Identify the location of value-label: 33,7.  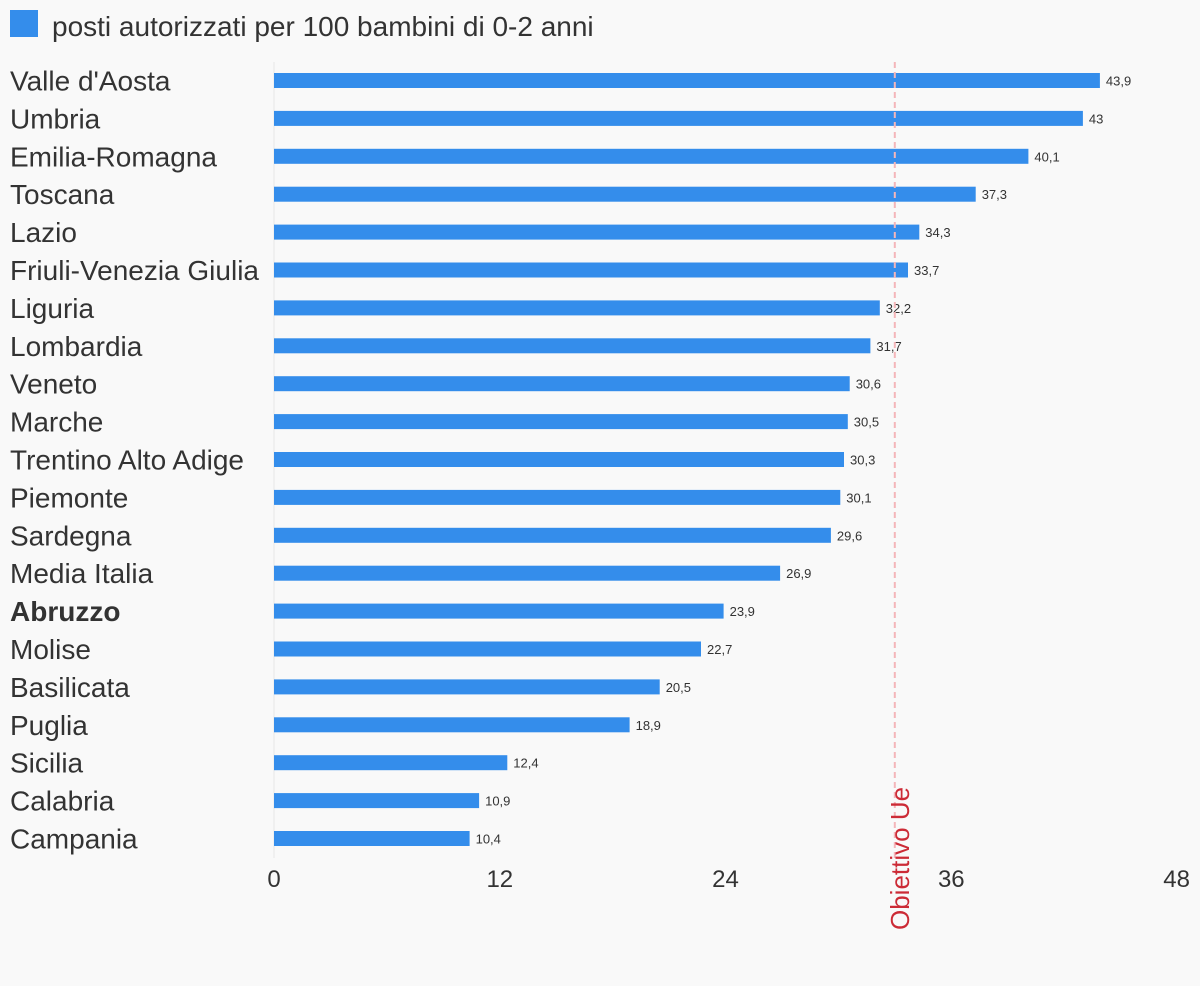
(926, 270).